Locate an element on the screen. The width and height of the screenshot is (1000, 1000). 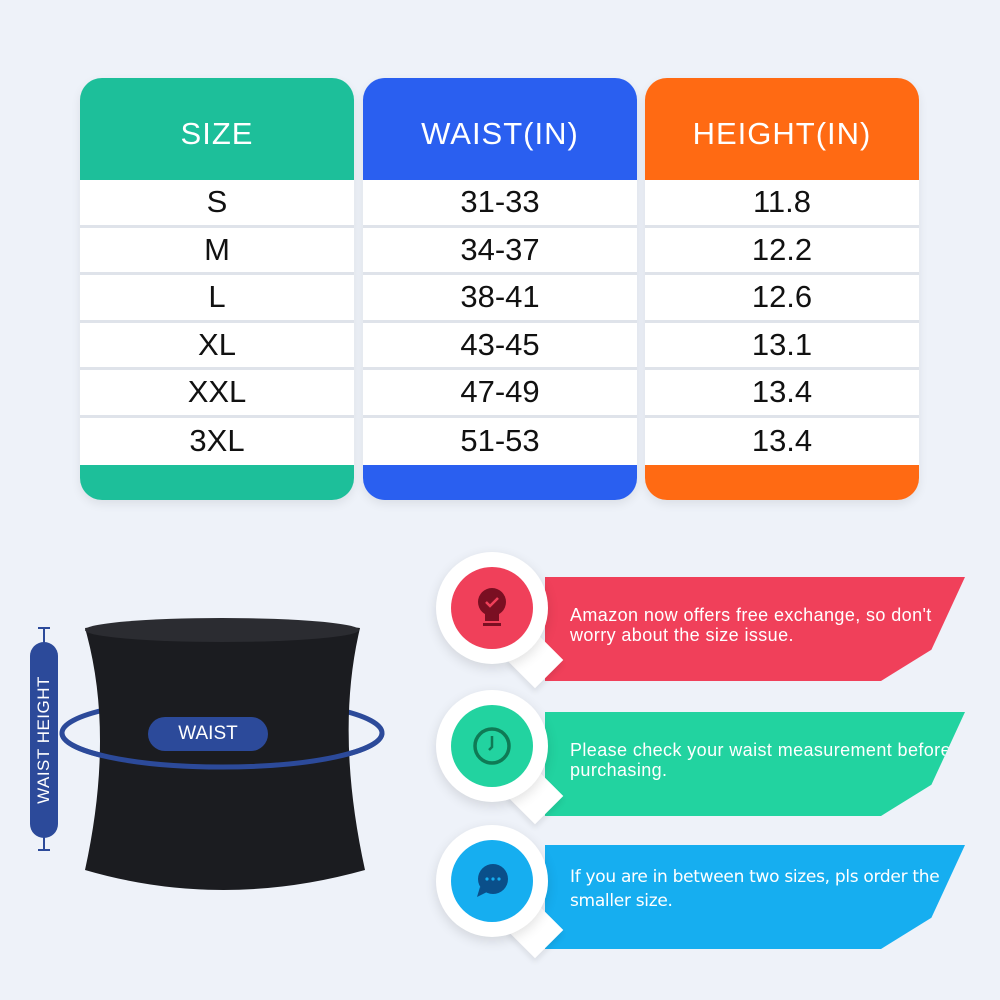
table-cell: 13.1 is located at coordinates (782, 346).